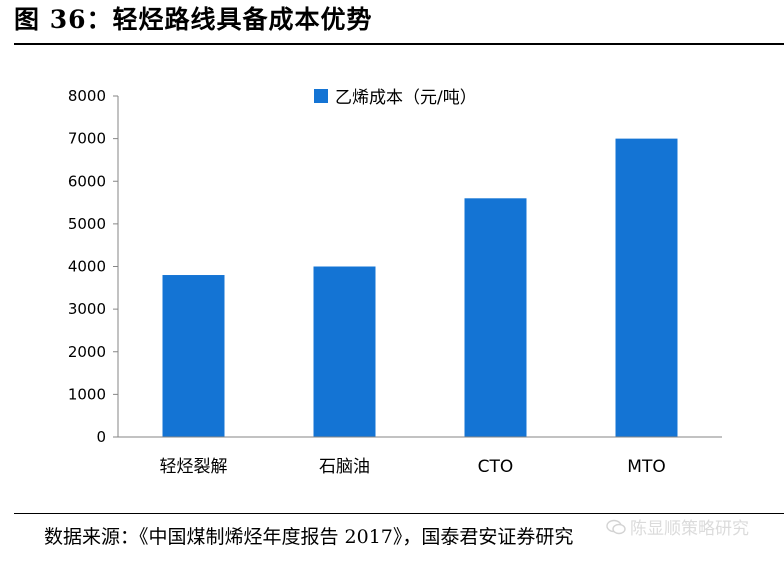 This screenshot has height=562, width=784. I want to click on y-tick-label: 8000, so click(87, 96).